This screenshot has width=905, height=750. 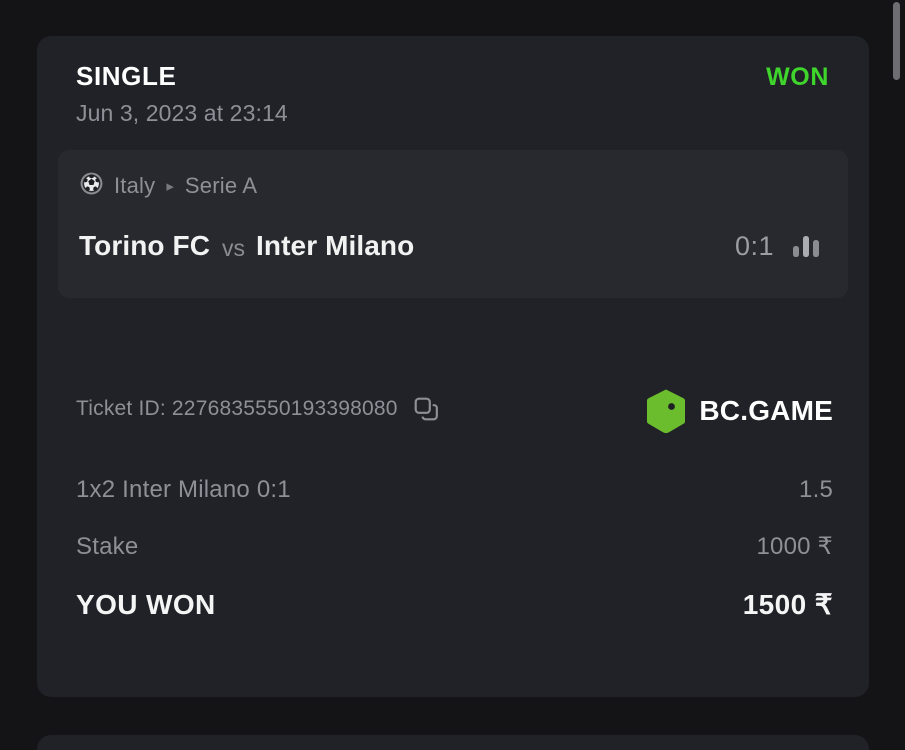 What do you see at coordinates (454, 504) in the screenshot?
I see `selection-row: 1x2 Inter Milano 0:1 1.5` at bounding box center [454, 504].